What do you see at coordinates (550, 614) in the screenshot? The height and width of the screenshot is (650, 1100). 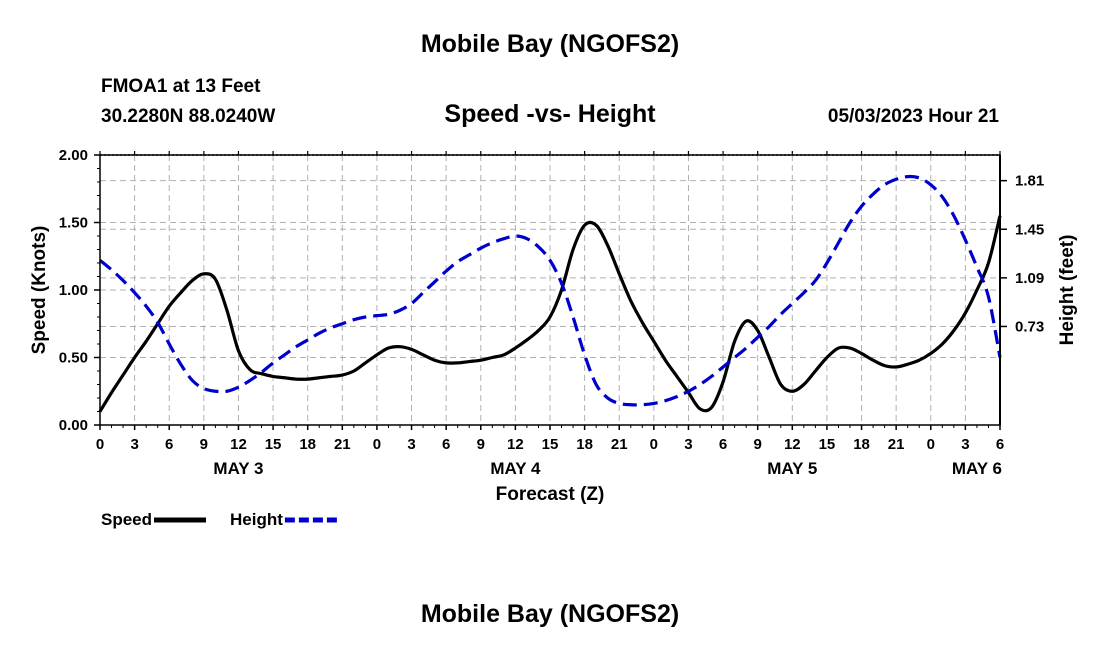 I see `bottom-title: Mobile Bay (NGOFS2)` at bounding box center [550, 614].